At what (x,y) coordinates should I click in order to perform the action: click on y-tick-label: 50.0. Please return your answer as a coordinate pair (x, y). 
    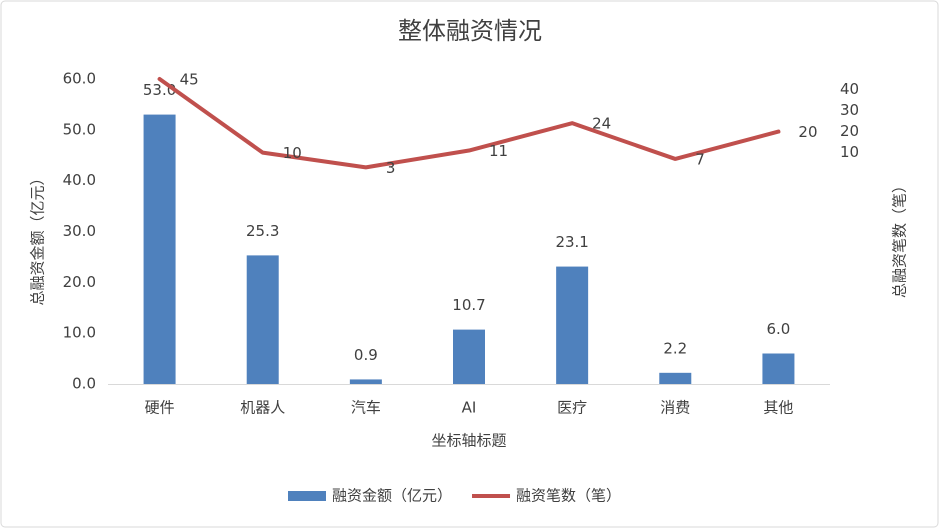
    Looking at the image, I should click on (79, 129).